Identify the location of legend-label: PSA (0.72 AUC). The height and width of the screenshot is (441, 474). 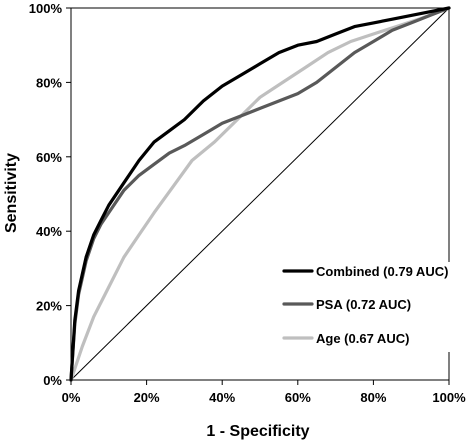
(363, 304).